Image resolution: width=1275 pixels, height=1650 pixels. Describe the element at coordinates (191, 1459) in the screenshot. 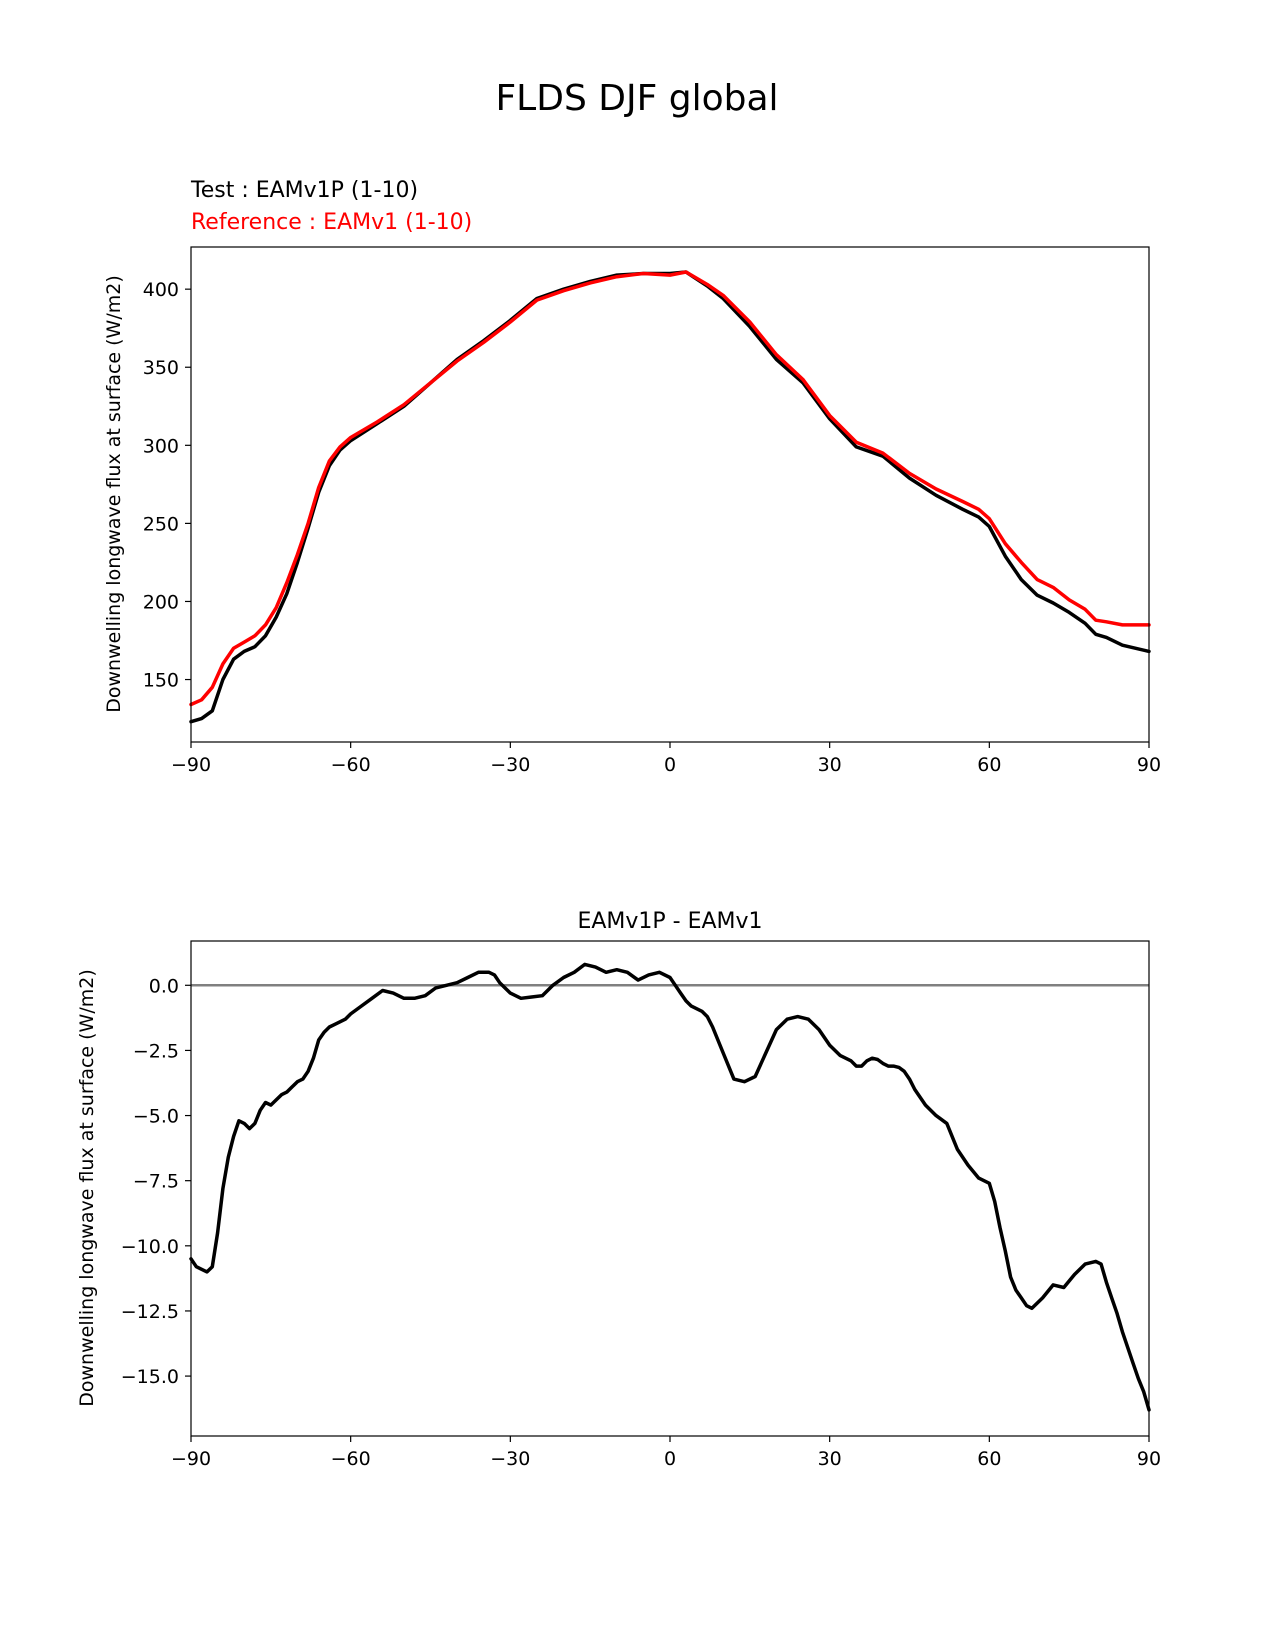

I see `bottom-xtick-label: −90` at that location.